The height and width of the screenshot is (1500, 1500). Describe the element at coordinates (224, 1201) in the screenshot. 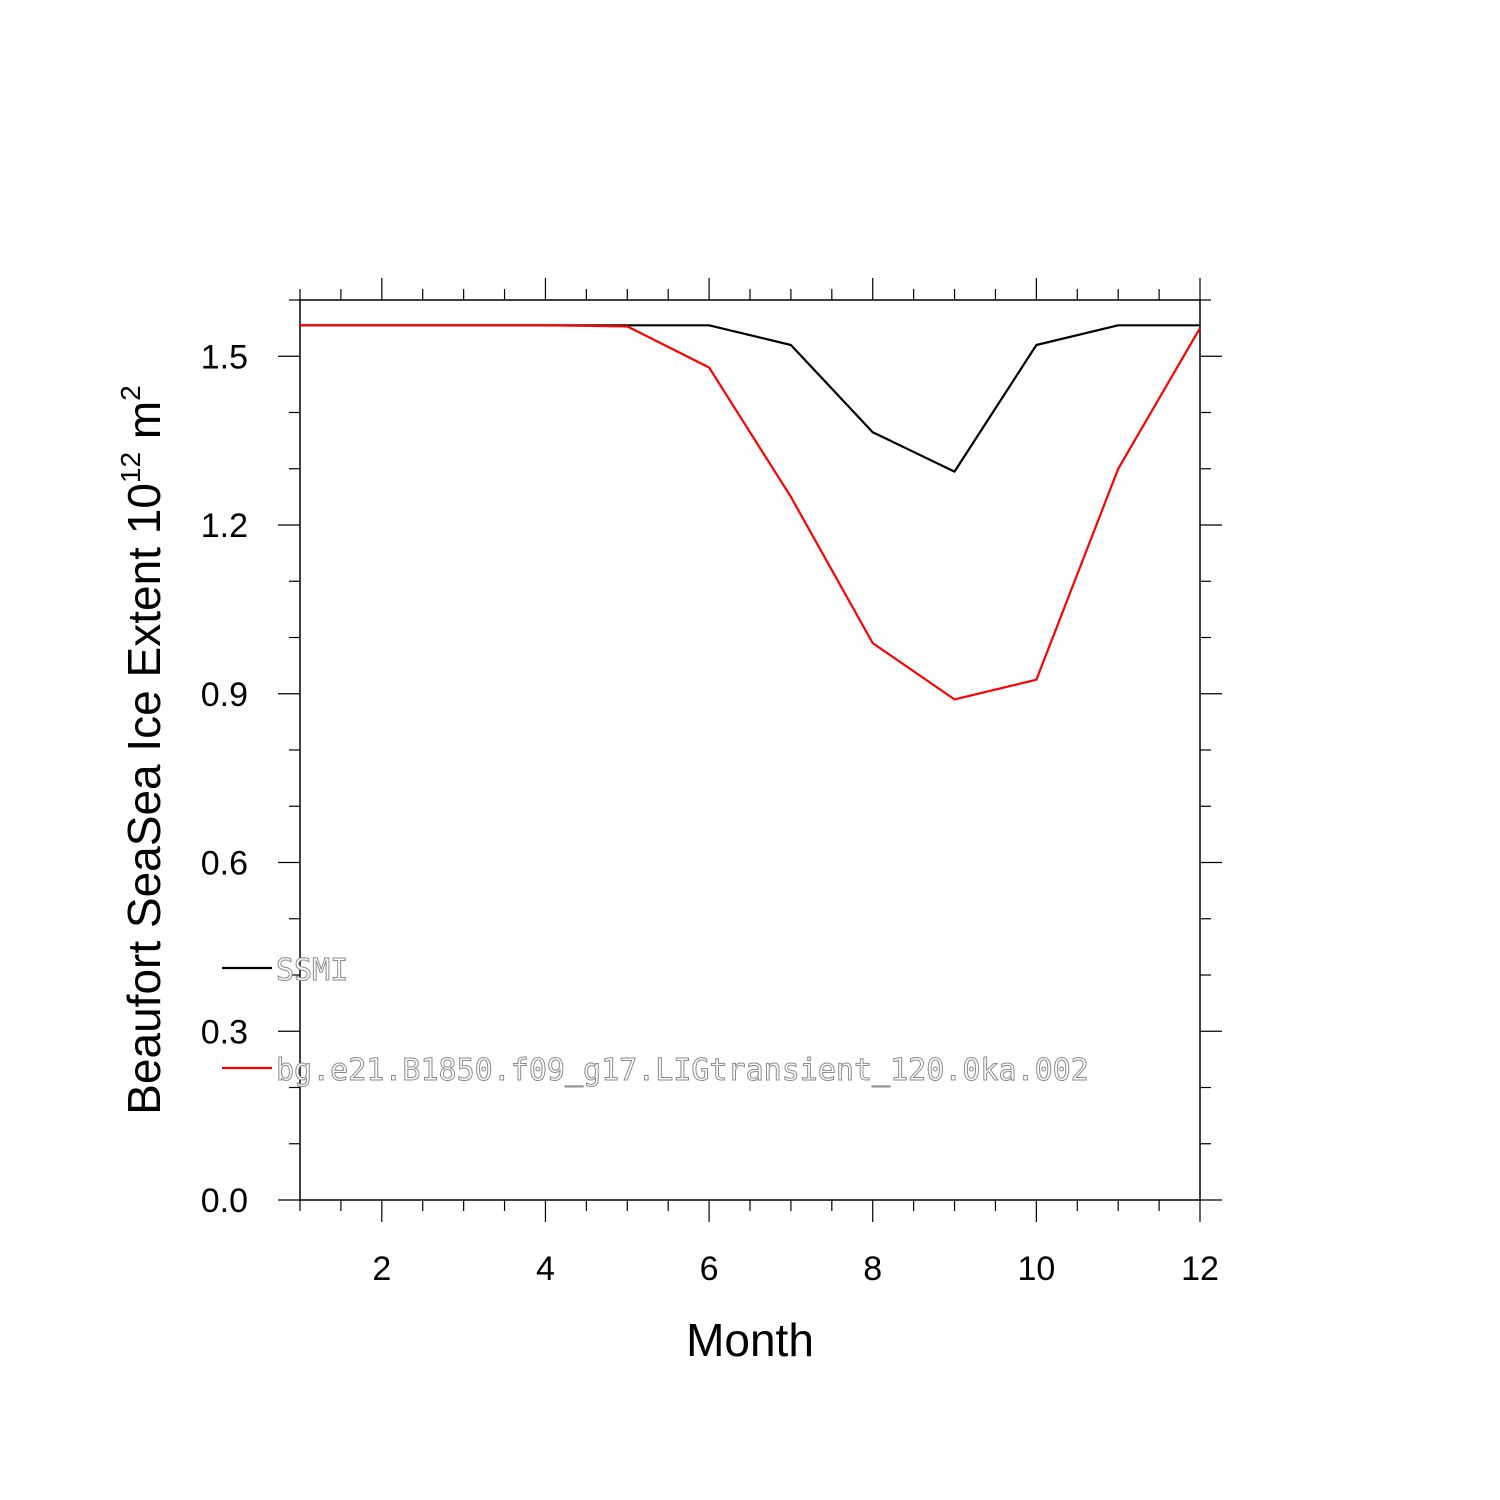

I see `y-tick-label: 0.0` at that location.